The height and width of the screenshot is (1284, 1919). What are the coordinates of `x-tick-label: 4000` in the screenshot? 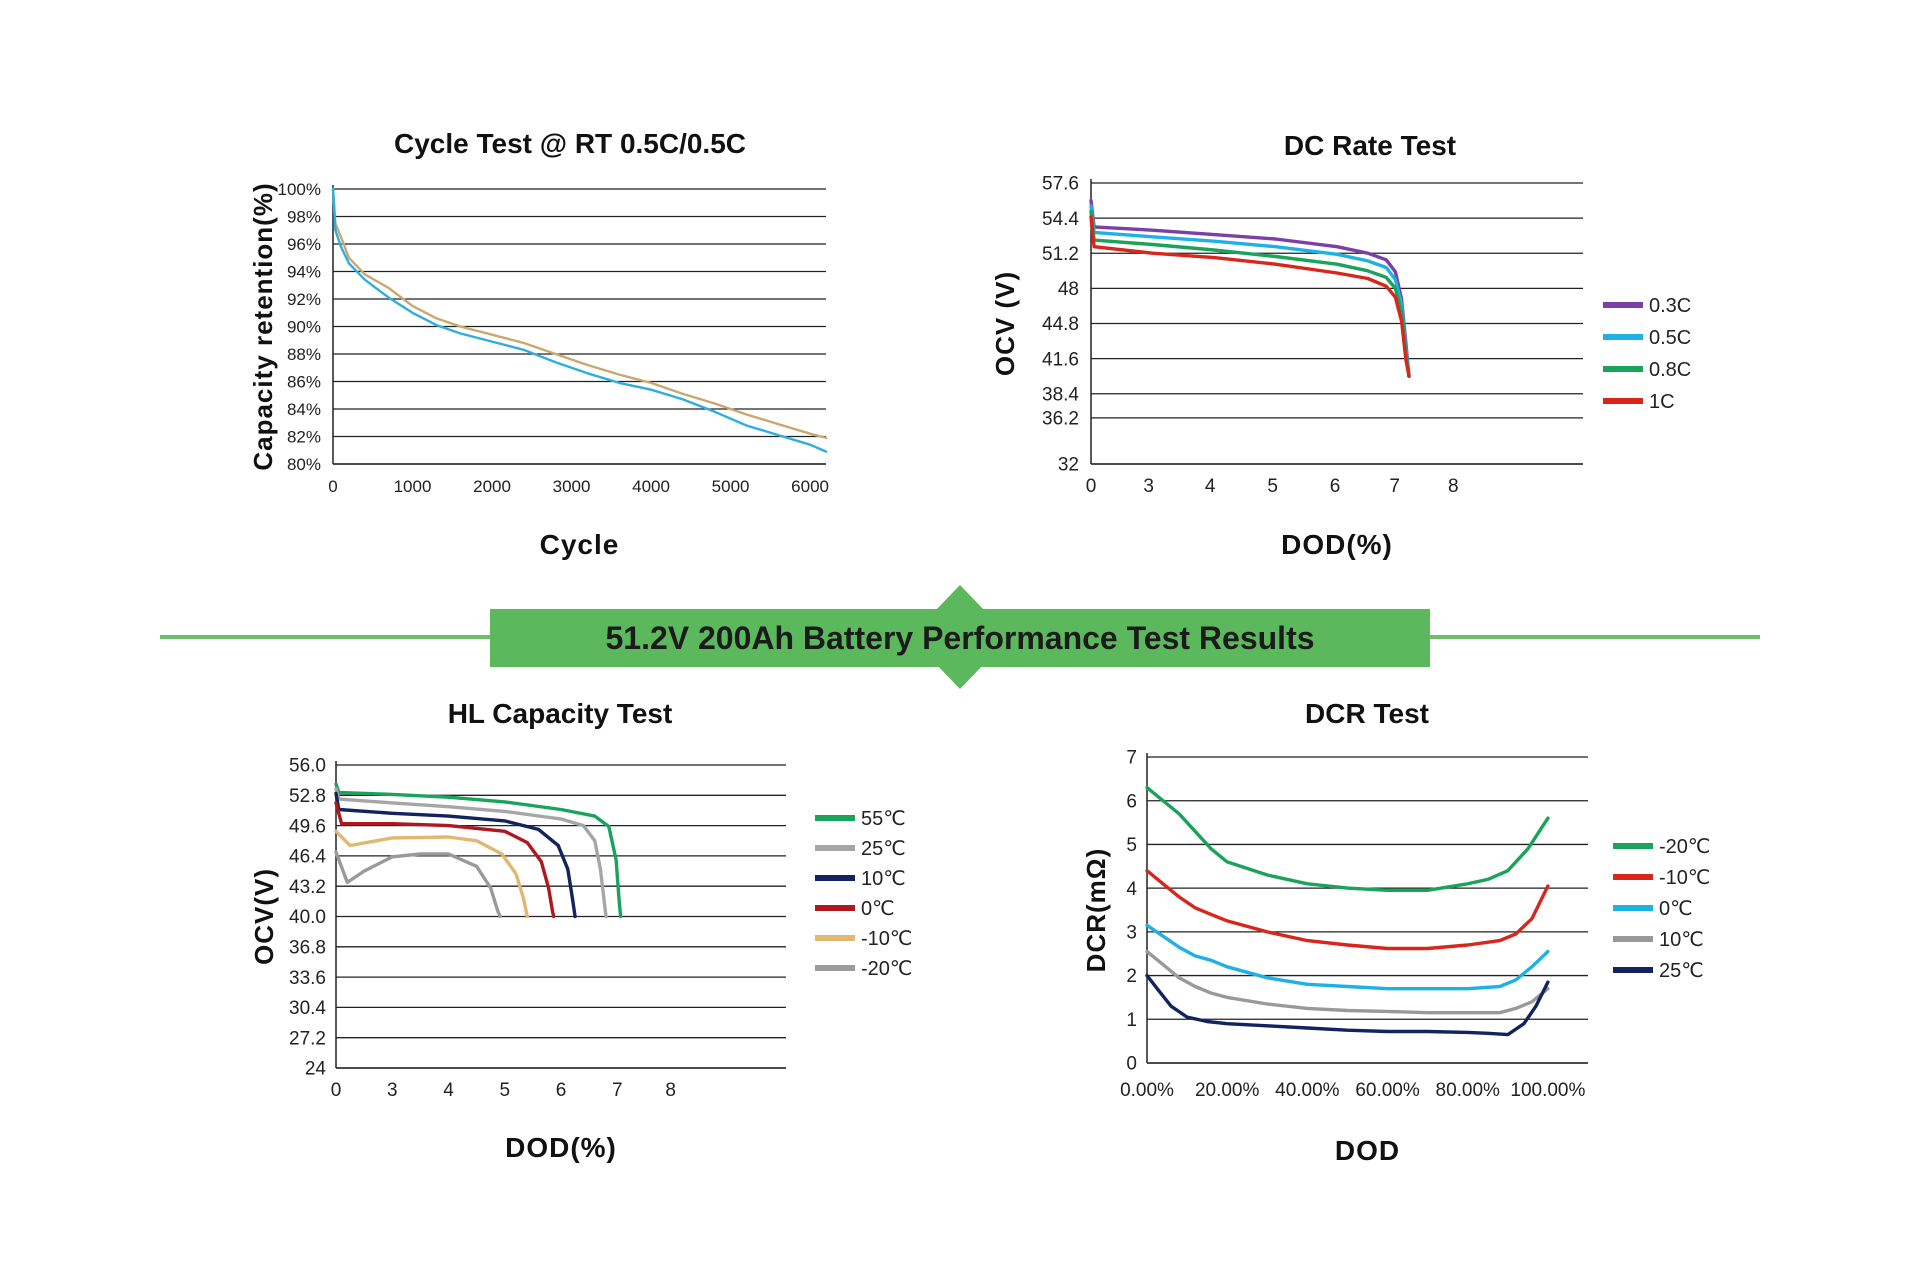 It's located at (651, 486).